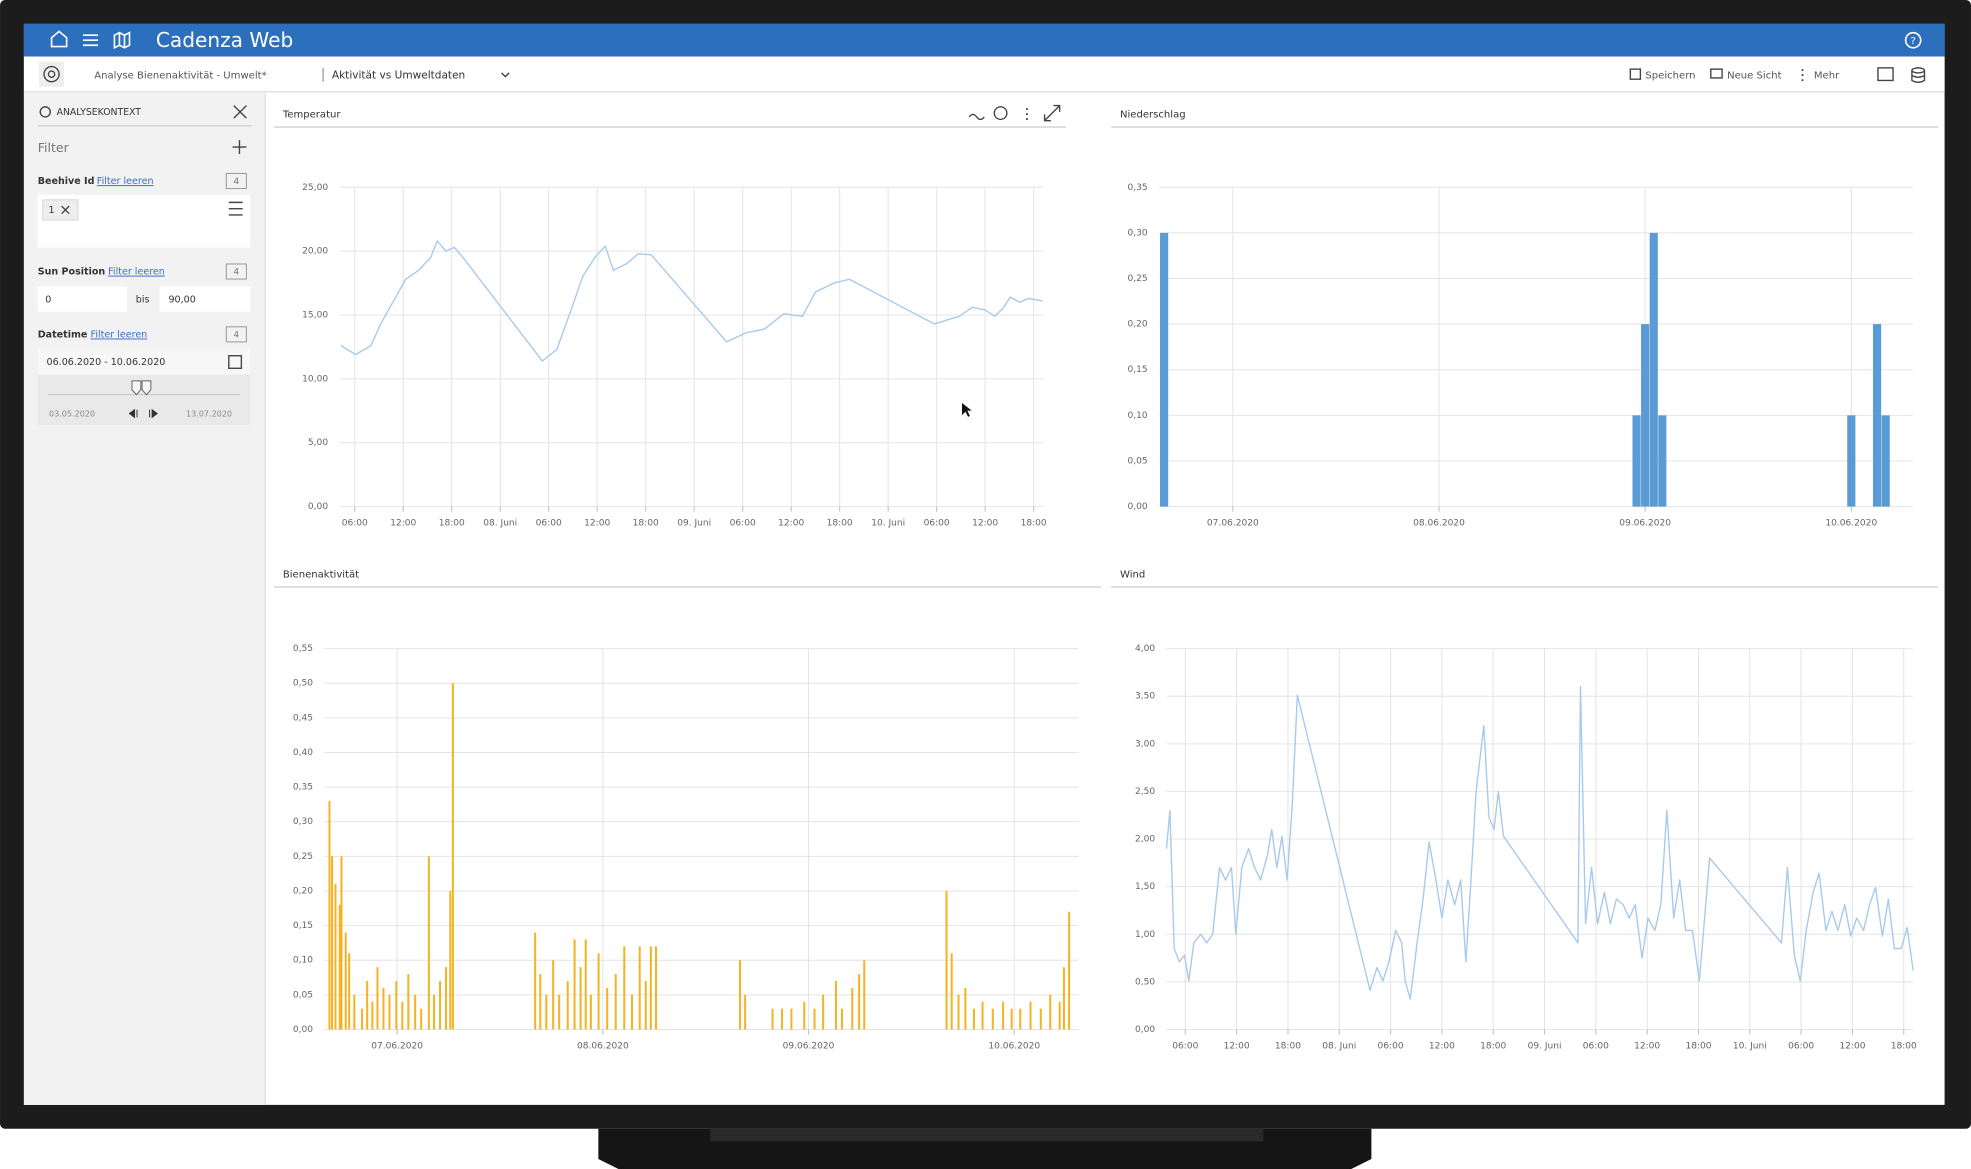  I want to click on x-tick-label: 10.06.2020, so click(1851, 523).